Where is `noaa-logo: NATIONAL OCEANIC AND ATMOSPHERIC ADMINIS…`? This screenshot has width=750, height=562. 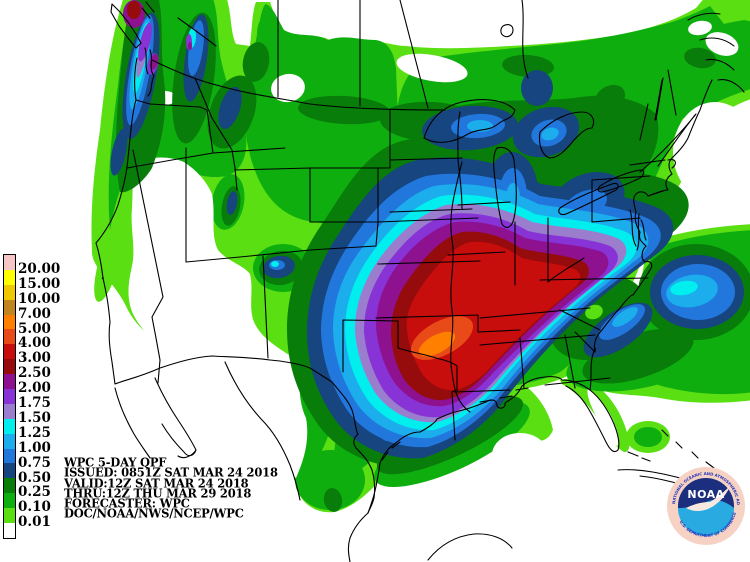
noaa-logo: NATIONAL OCEANIC AND ATMOSPHERIC ADMINIS… is located at coordinates (706, 506).